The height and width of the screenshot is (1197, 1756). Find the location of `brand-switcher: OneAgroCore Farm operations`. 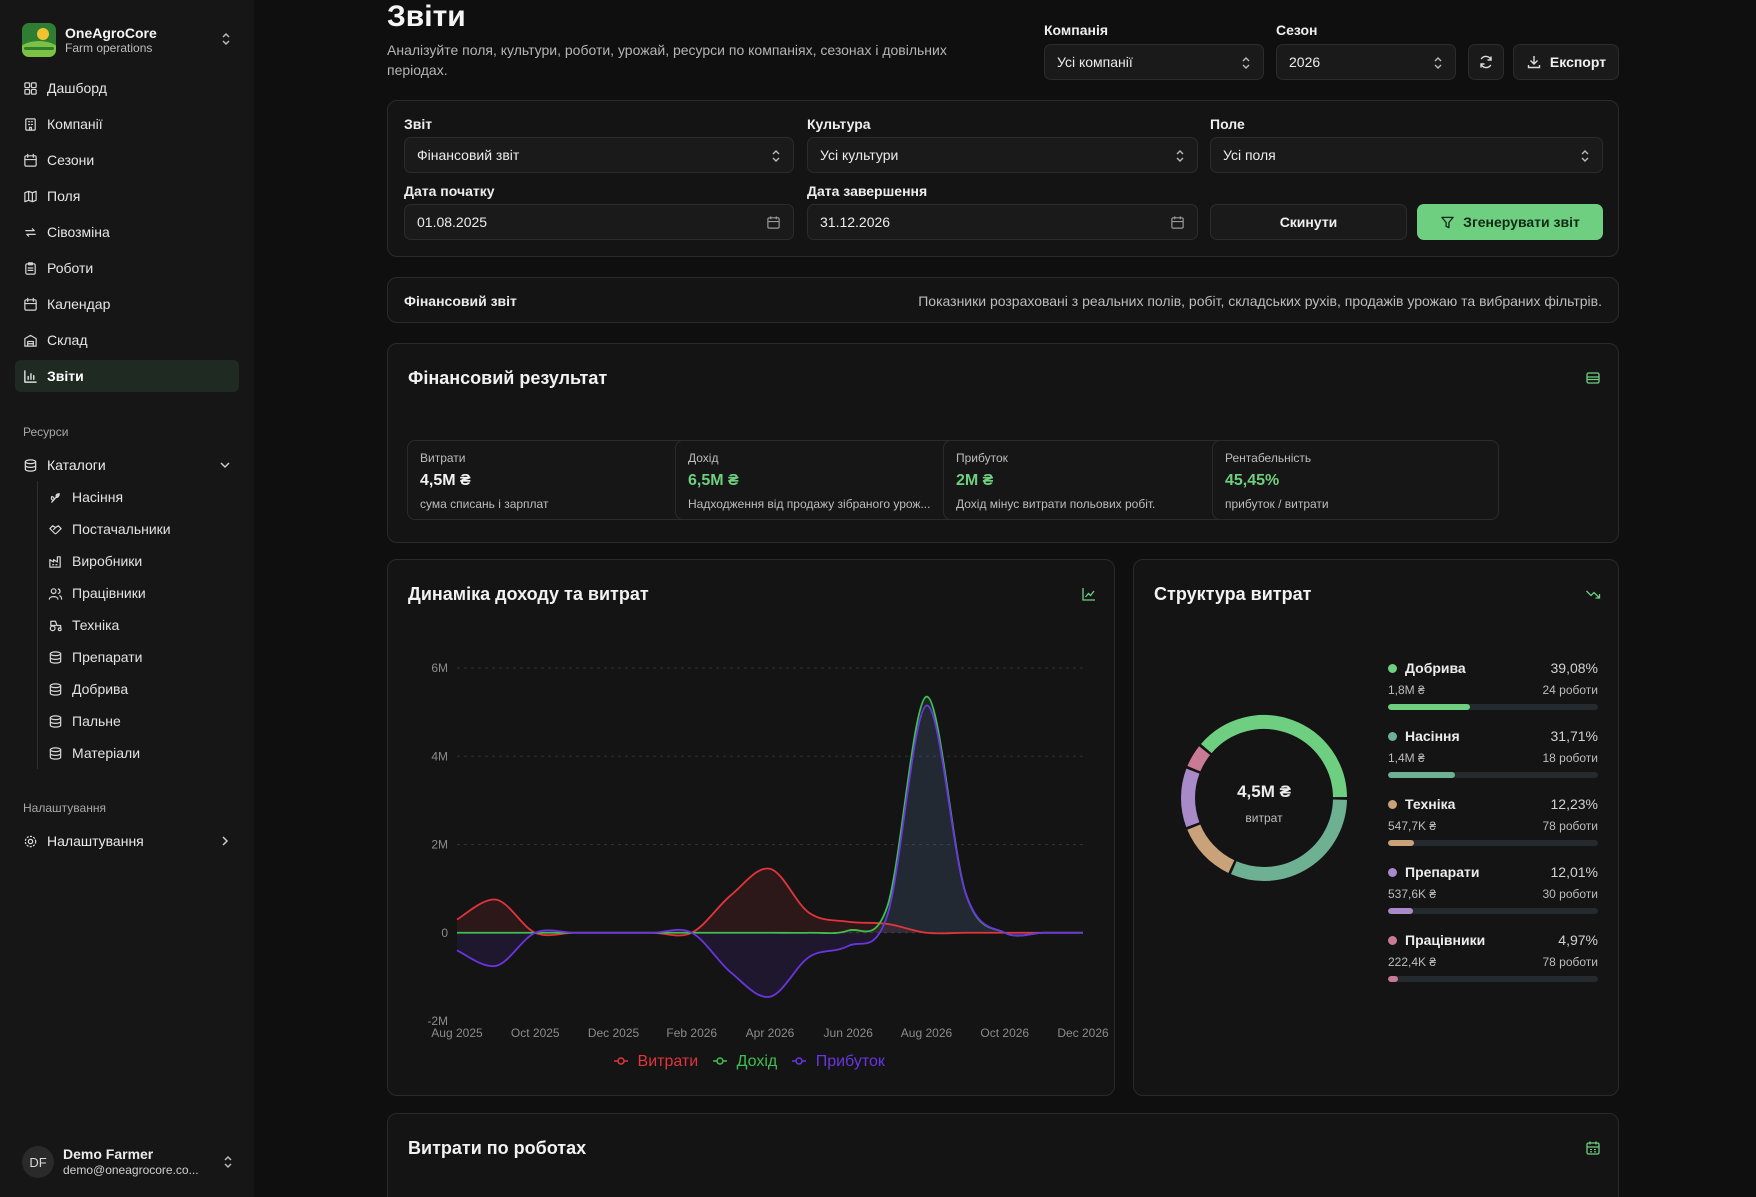

brand-switcher: OneAgroCore Farm operations is located at coordinates (132, 40).